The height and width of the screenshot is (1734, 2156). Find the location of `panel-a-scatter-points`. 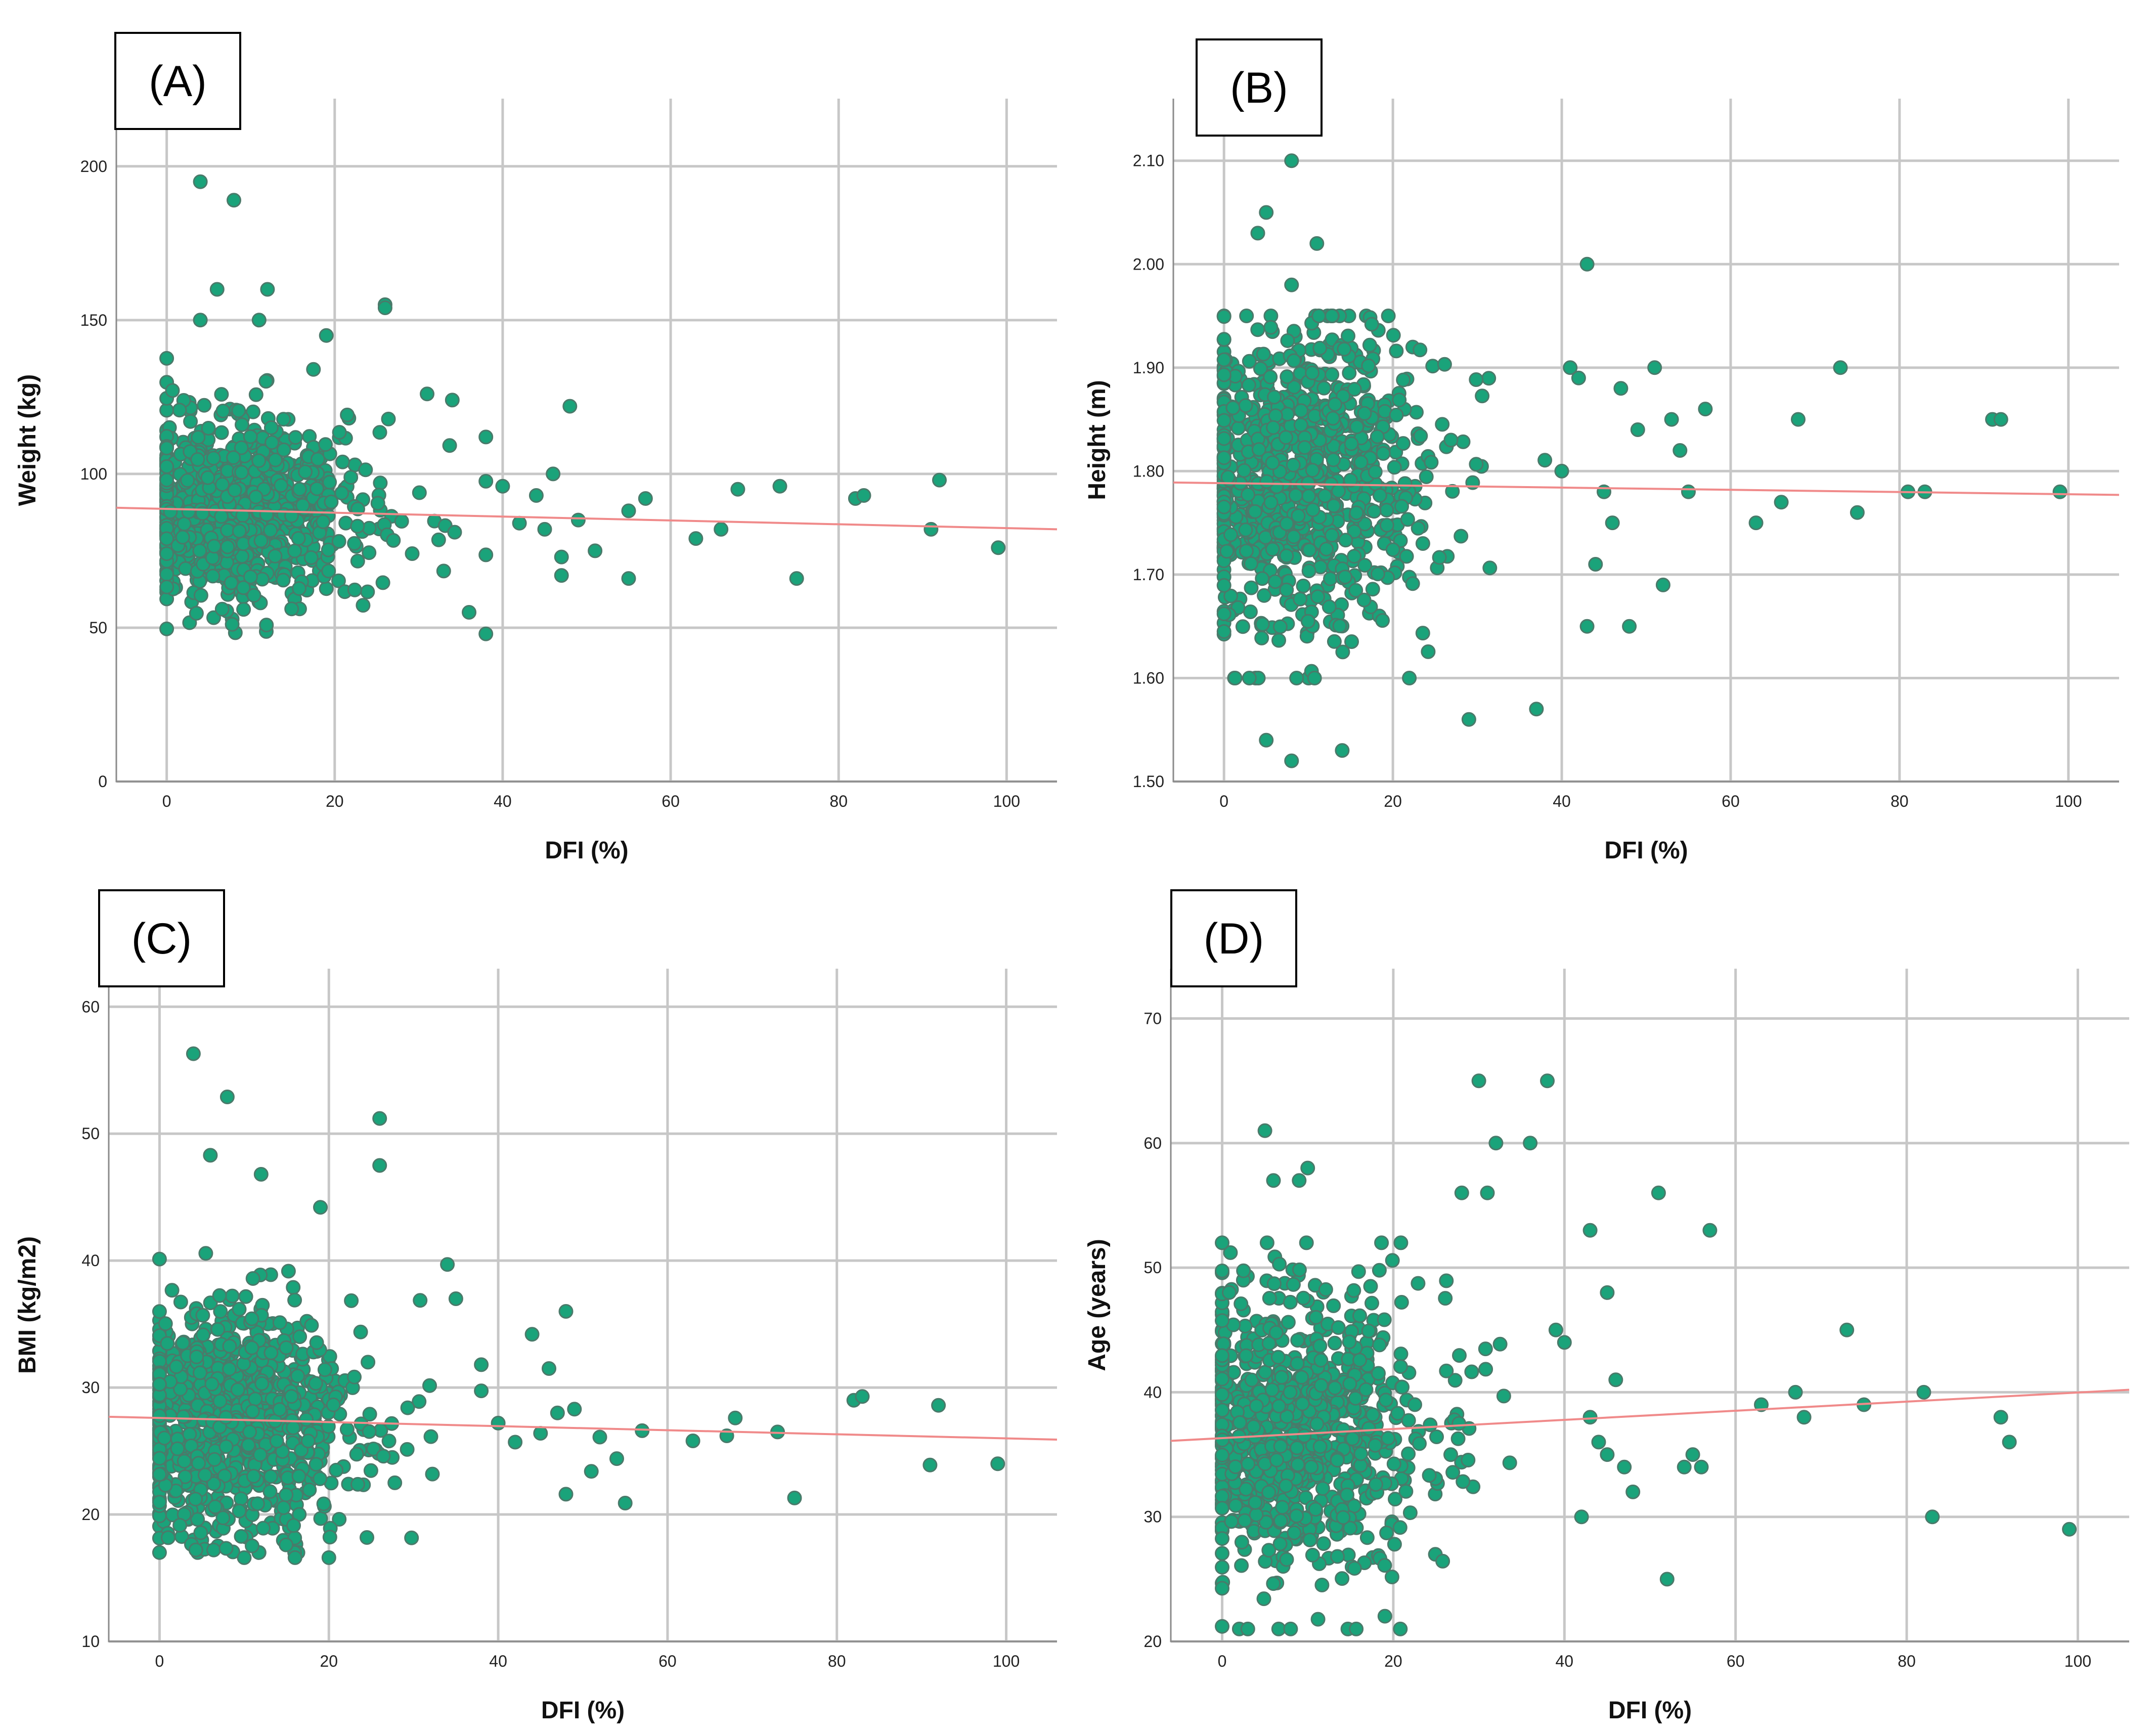

panel-a-scatter-points is located at coordinates (583, 407).